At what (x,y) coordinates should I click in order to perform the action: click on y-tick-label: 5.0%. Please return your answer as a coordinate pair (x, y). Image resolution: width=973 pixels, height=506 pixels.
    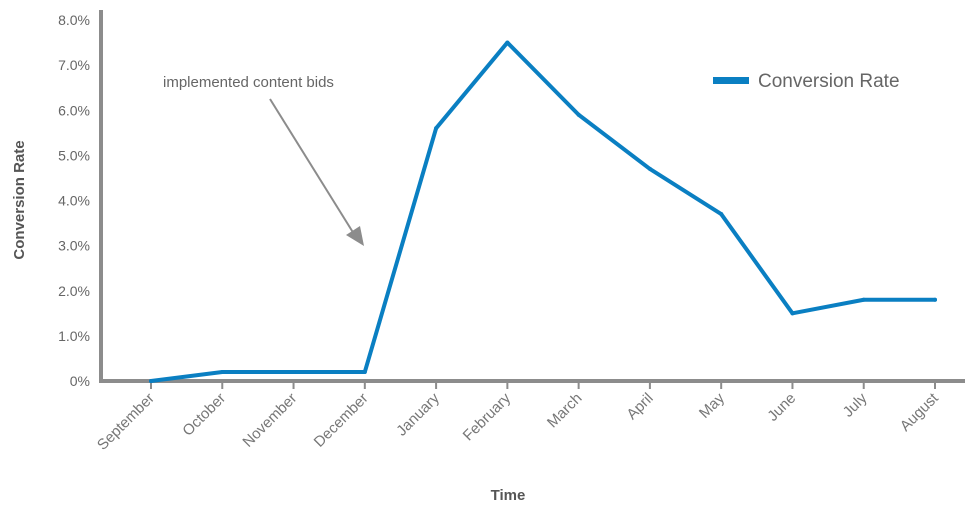
    Looking at the image, I should click on (74, 155).